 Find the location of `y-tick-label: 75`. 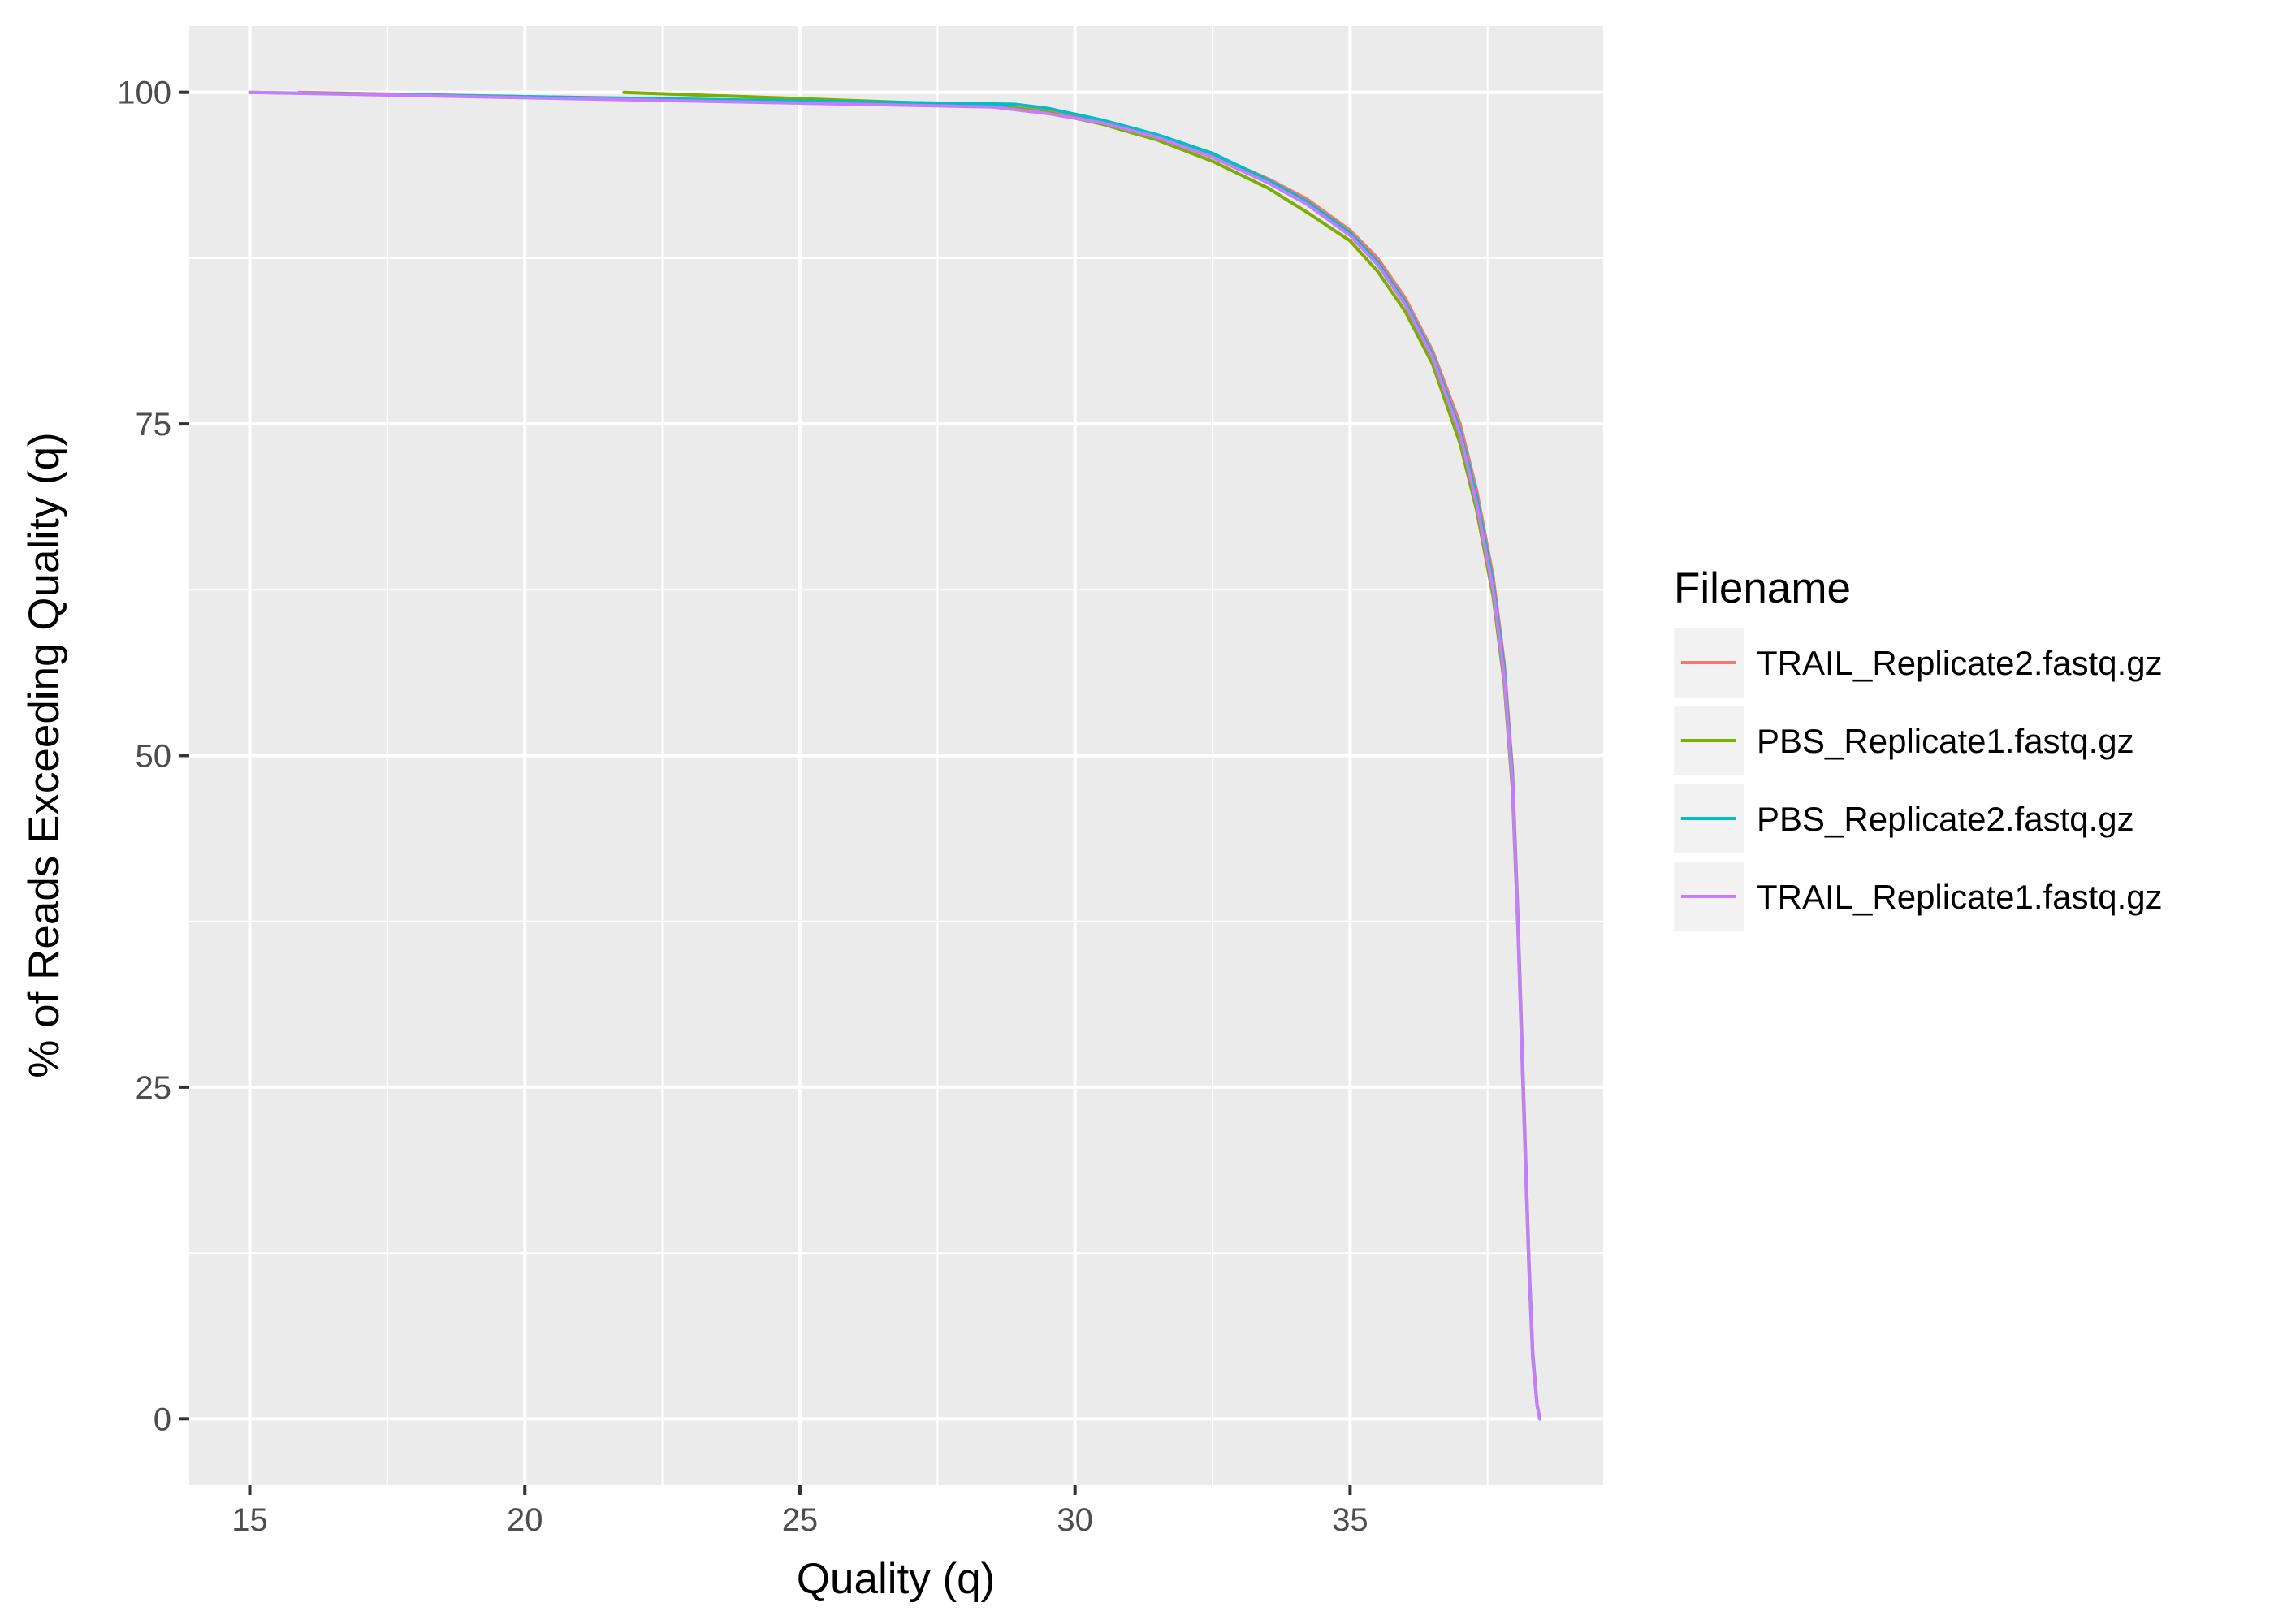

y-tick-label: 75 is located at coordinates (154, 425).